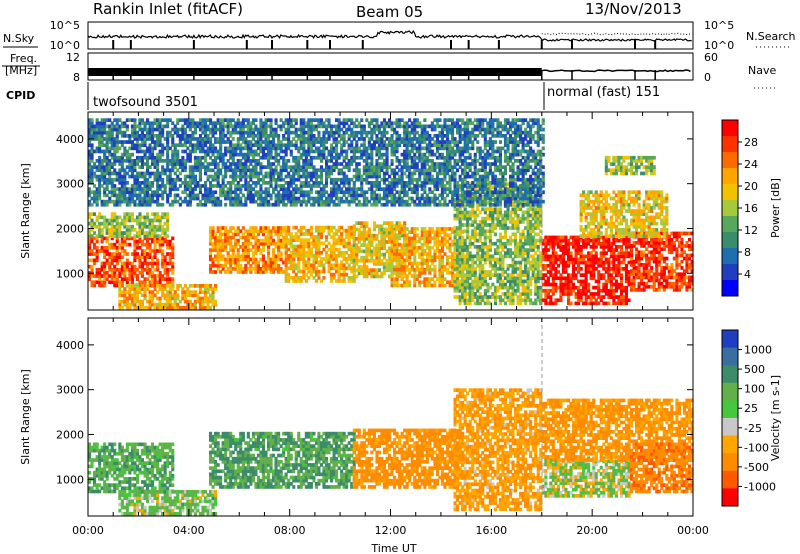 The width and height of the screenshot is (800, 554). I want to click on freq-band, so click(315, 72).